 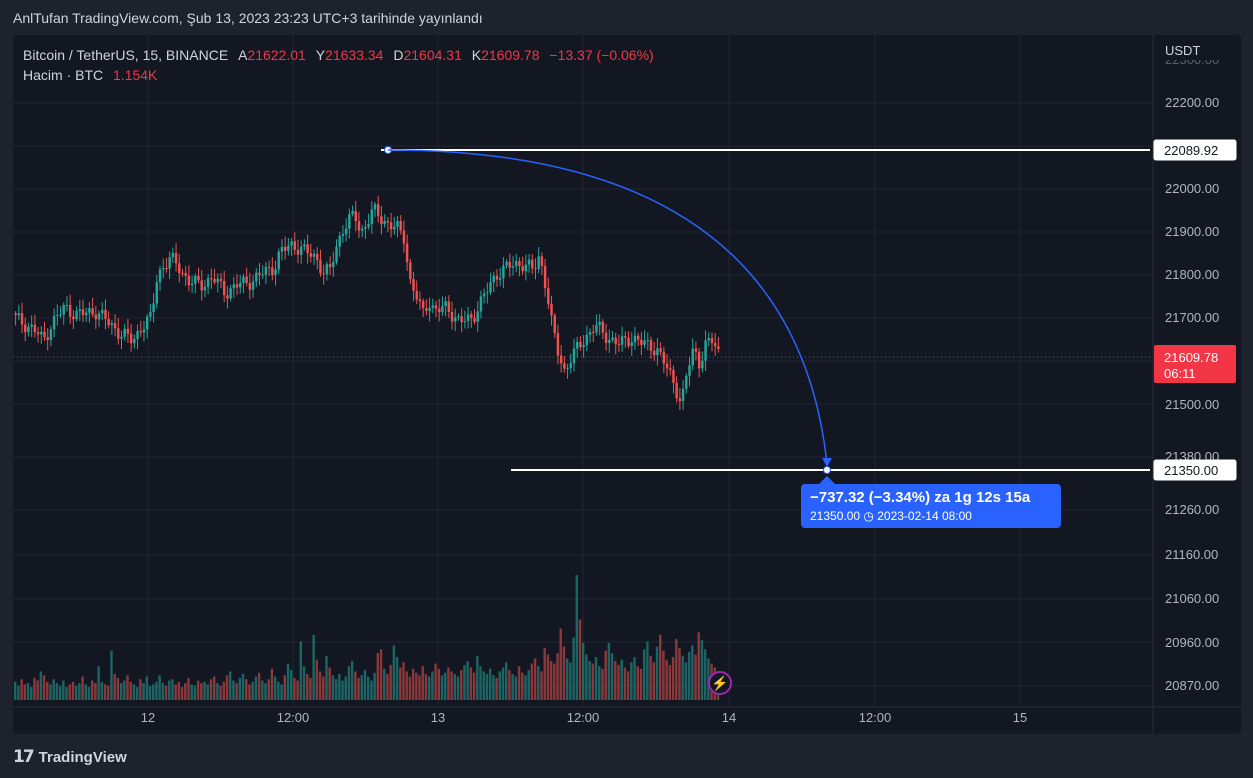 I want to click on measure-price: 21350.00, so click(x=835, y=516).